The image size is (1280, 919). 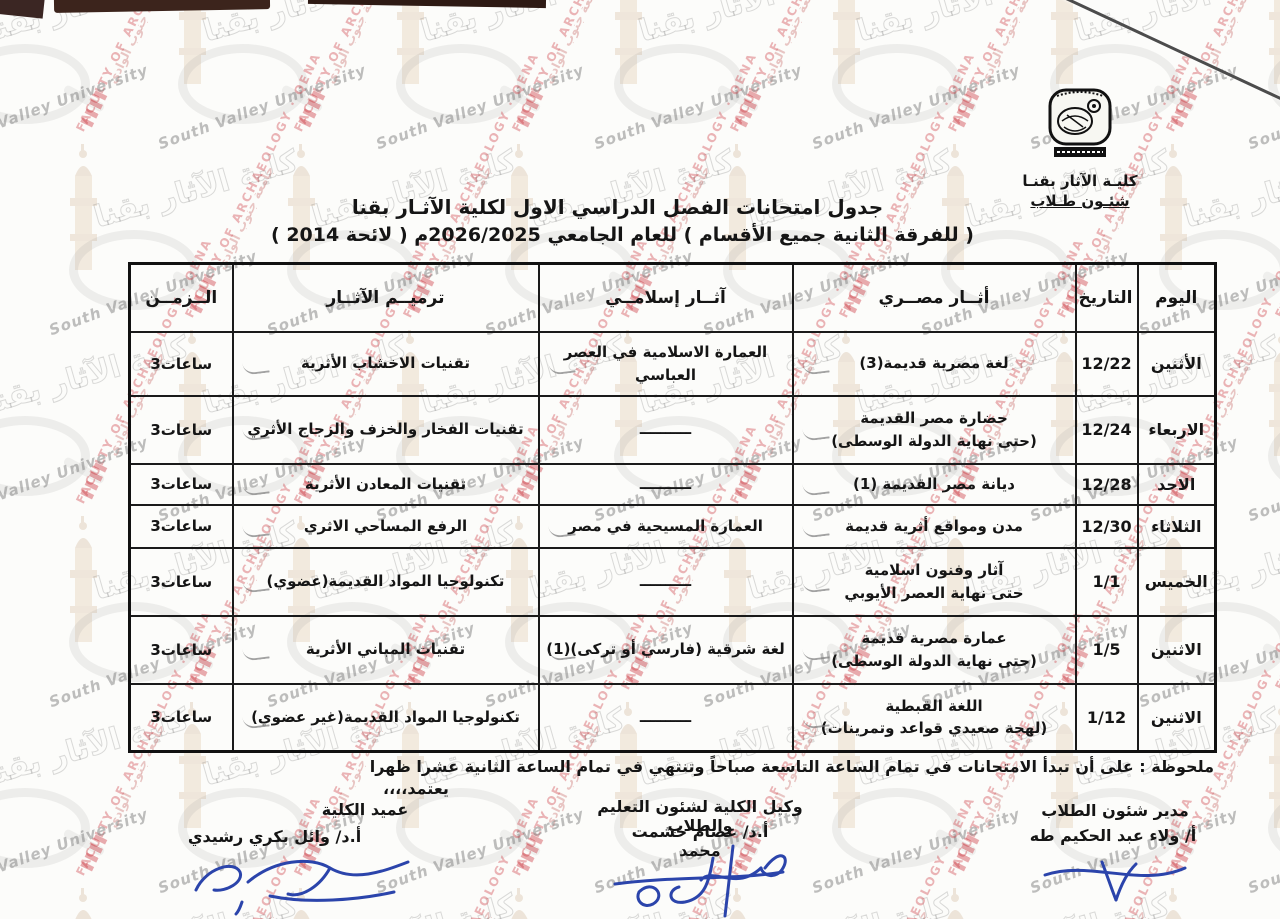 What do you see at coordinates (23, 9) in the screenshot?
I see `scan-artifact-corner` at bounding box center [23, 9].